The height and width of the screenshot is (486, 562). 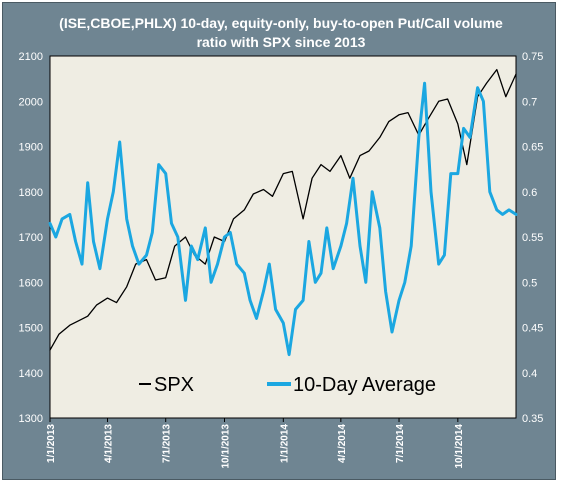 I want to click on left-y-axis: 1300 1400 1500 1600 1700 1800 1900 2000 2100, so click(x=31, y=238).